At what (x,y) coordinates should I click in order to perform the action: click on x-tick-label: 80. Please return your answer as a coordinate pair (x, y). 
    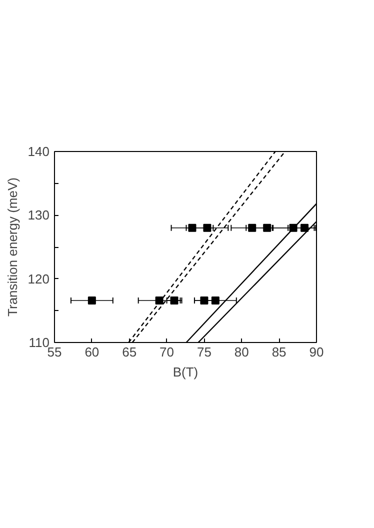
    Looking at the image, I should click on (241, 352).